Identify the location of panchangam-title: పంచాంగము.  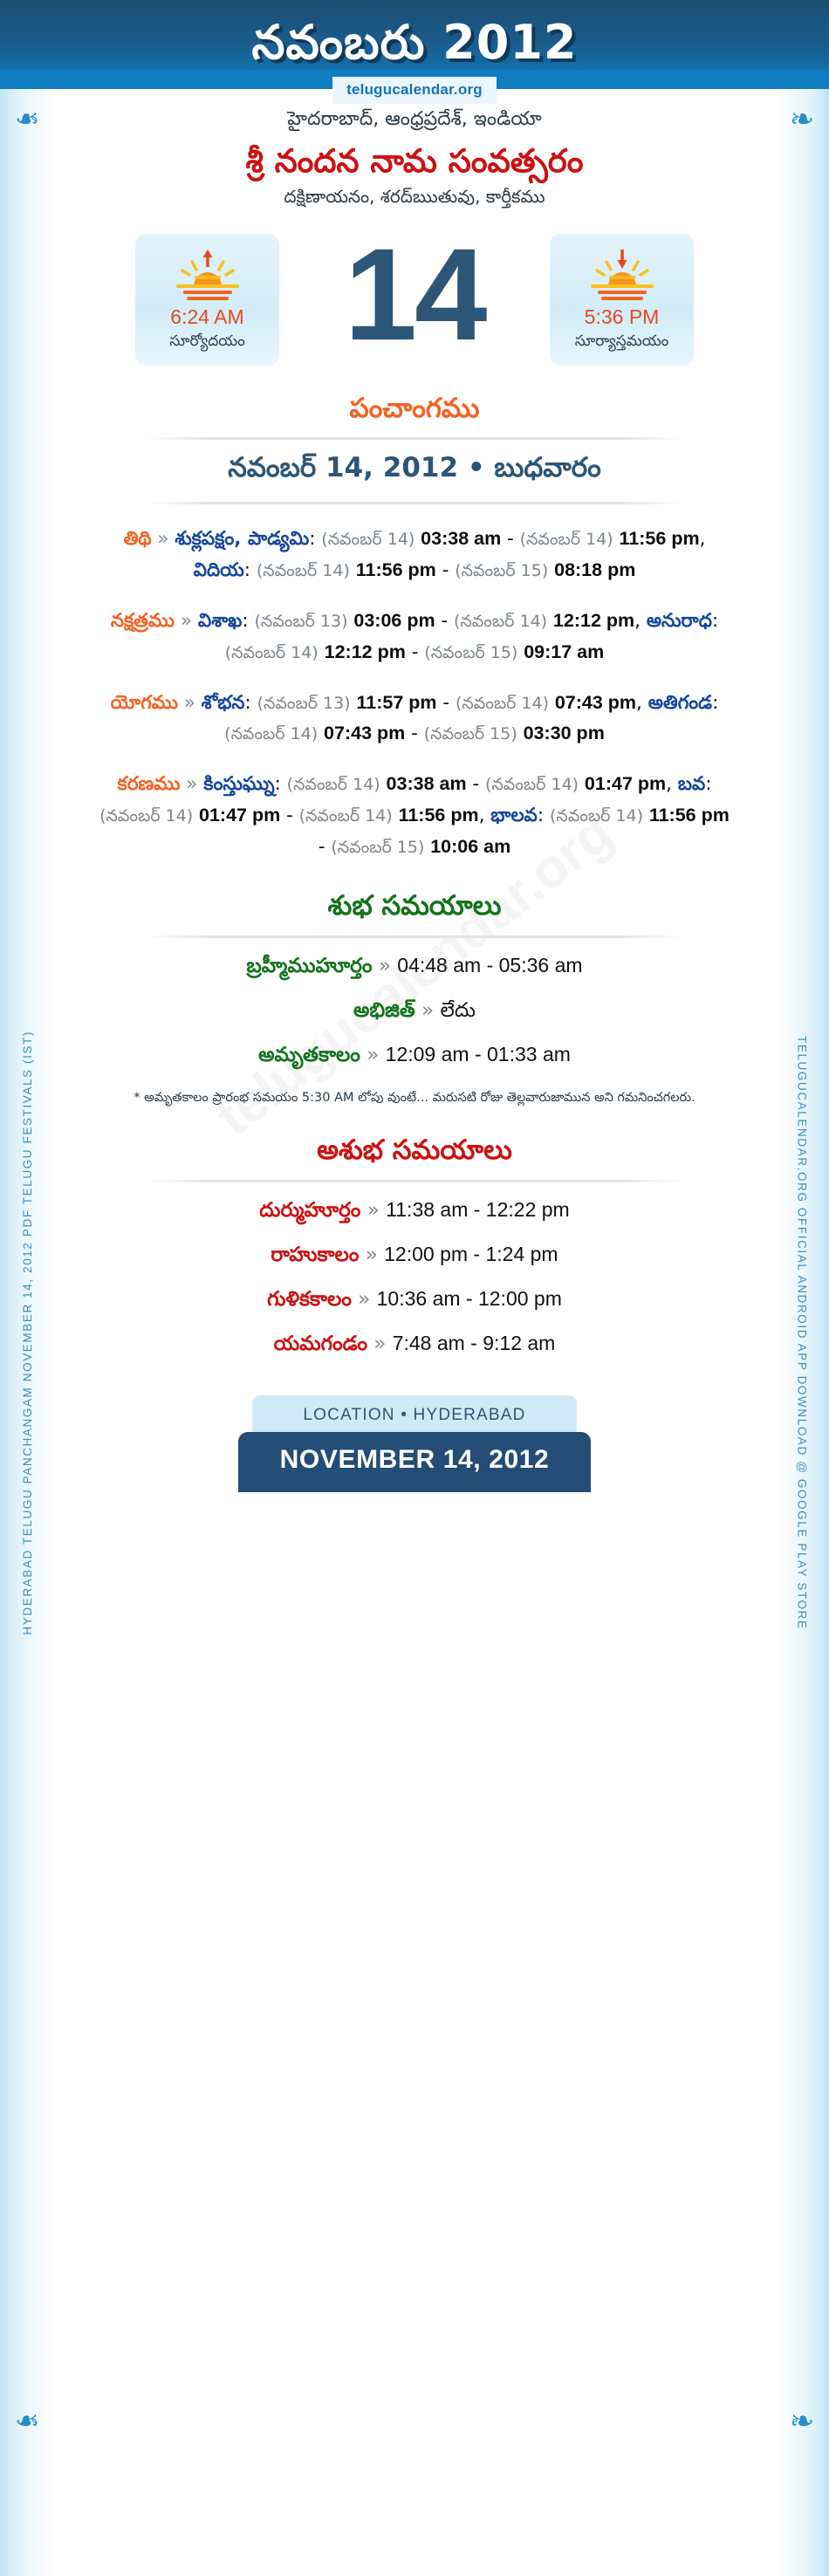
(414, 408).